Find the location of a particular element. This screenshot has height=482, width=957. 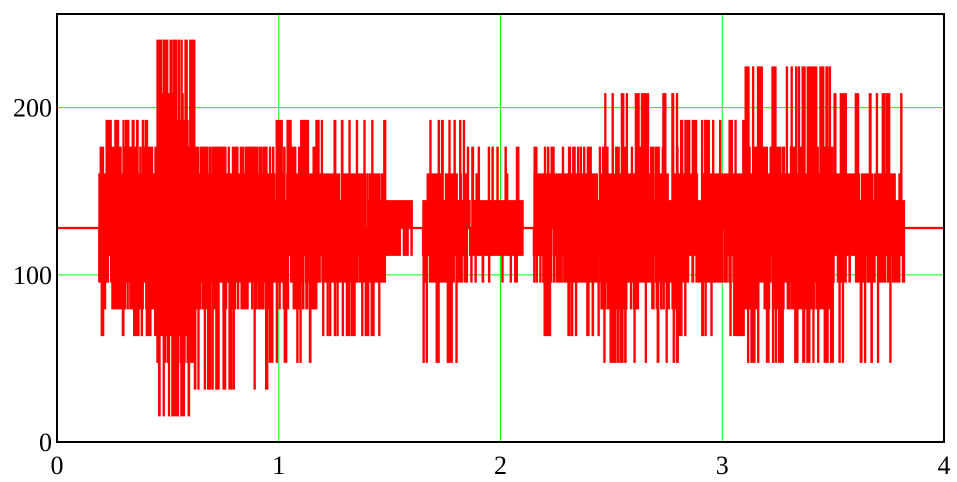

y-tick-label: 0 is located at coordinates (45, 442).